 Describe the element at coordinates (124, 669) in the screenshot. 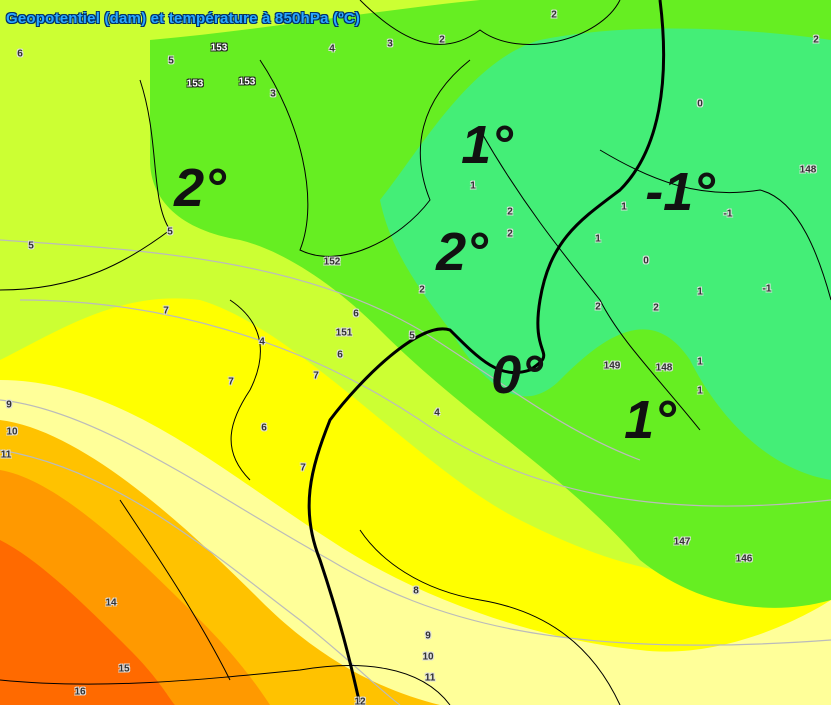

I see `temperature-label: 15` at that location.